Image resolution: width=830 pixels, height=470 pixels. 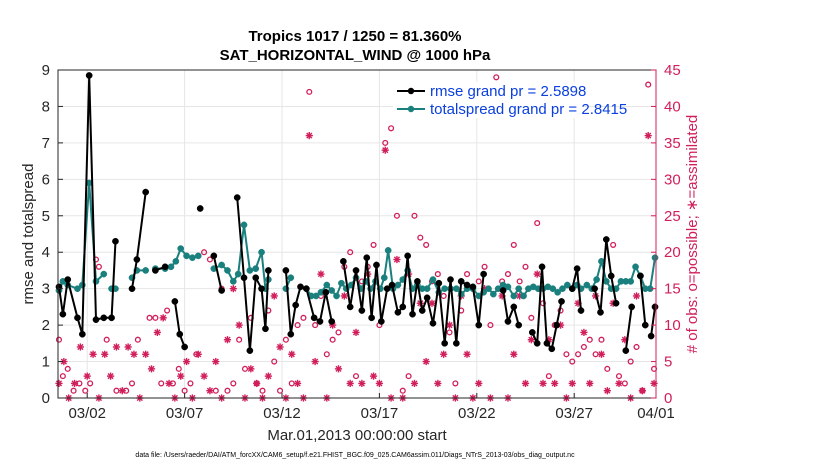 I want to click on chart-title-line-2: SAT_HORIZONTAL_WIND @ 1000 hPa, so click(x=355, y=55).